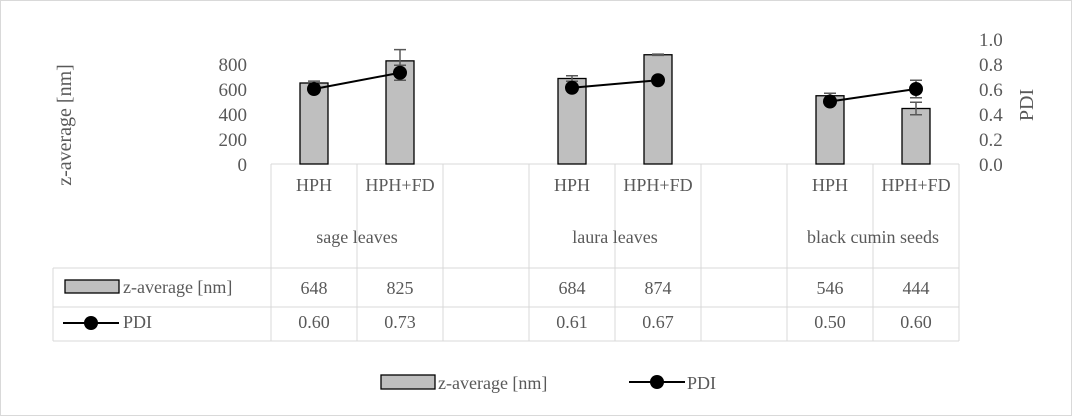 The height and width of the screenshot is (417, 1072). What do you see at coordinates (701, 383) in the screenshot?
I see `legend-label-pdi: PDI` at bounding box center [701, 383].